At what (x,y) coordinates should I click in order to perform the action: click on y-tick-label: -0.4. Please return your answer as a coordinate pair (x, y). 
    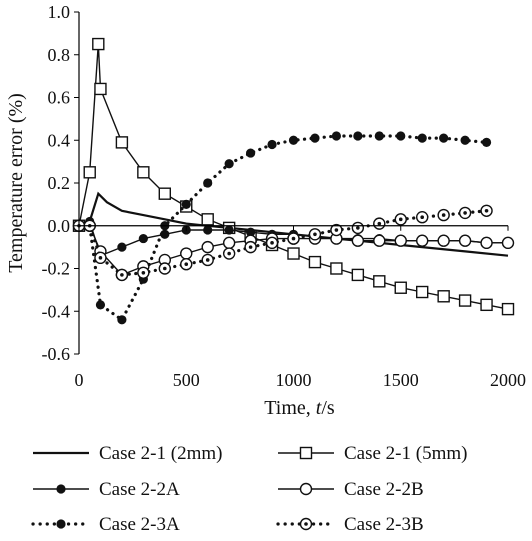
    Looking at the image, I should click on (56, 311).